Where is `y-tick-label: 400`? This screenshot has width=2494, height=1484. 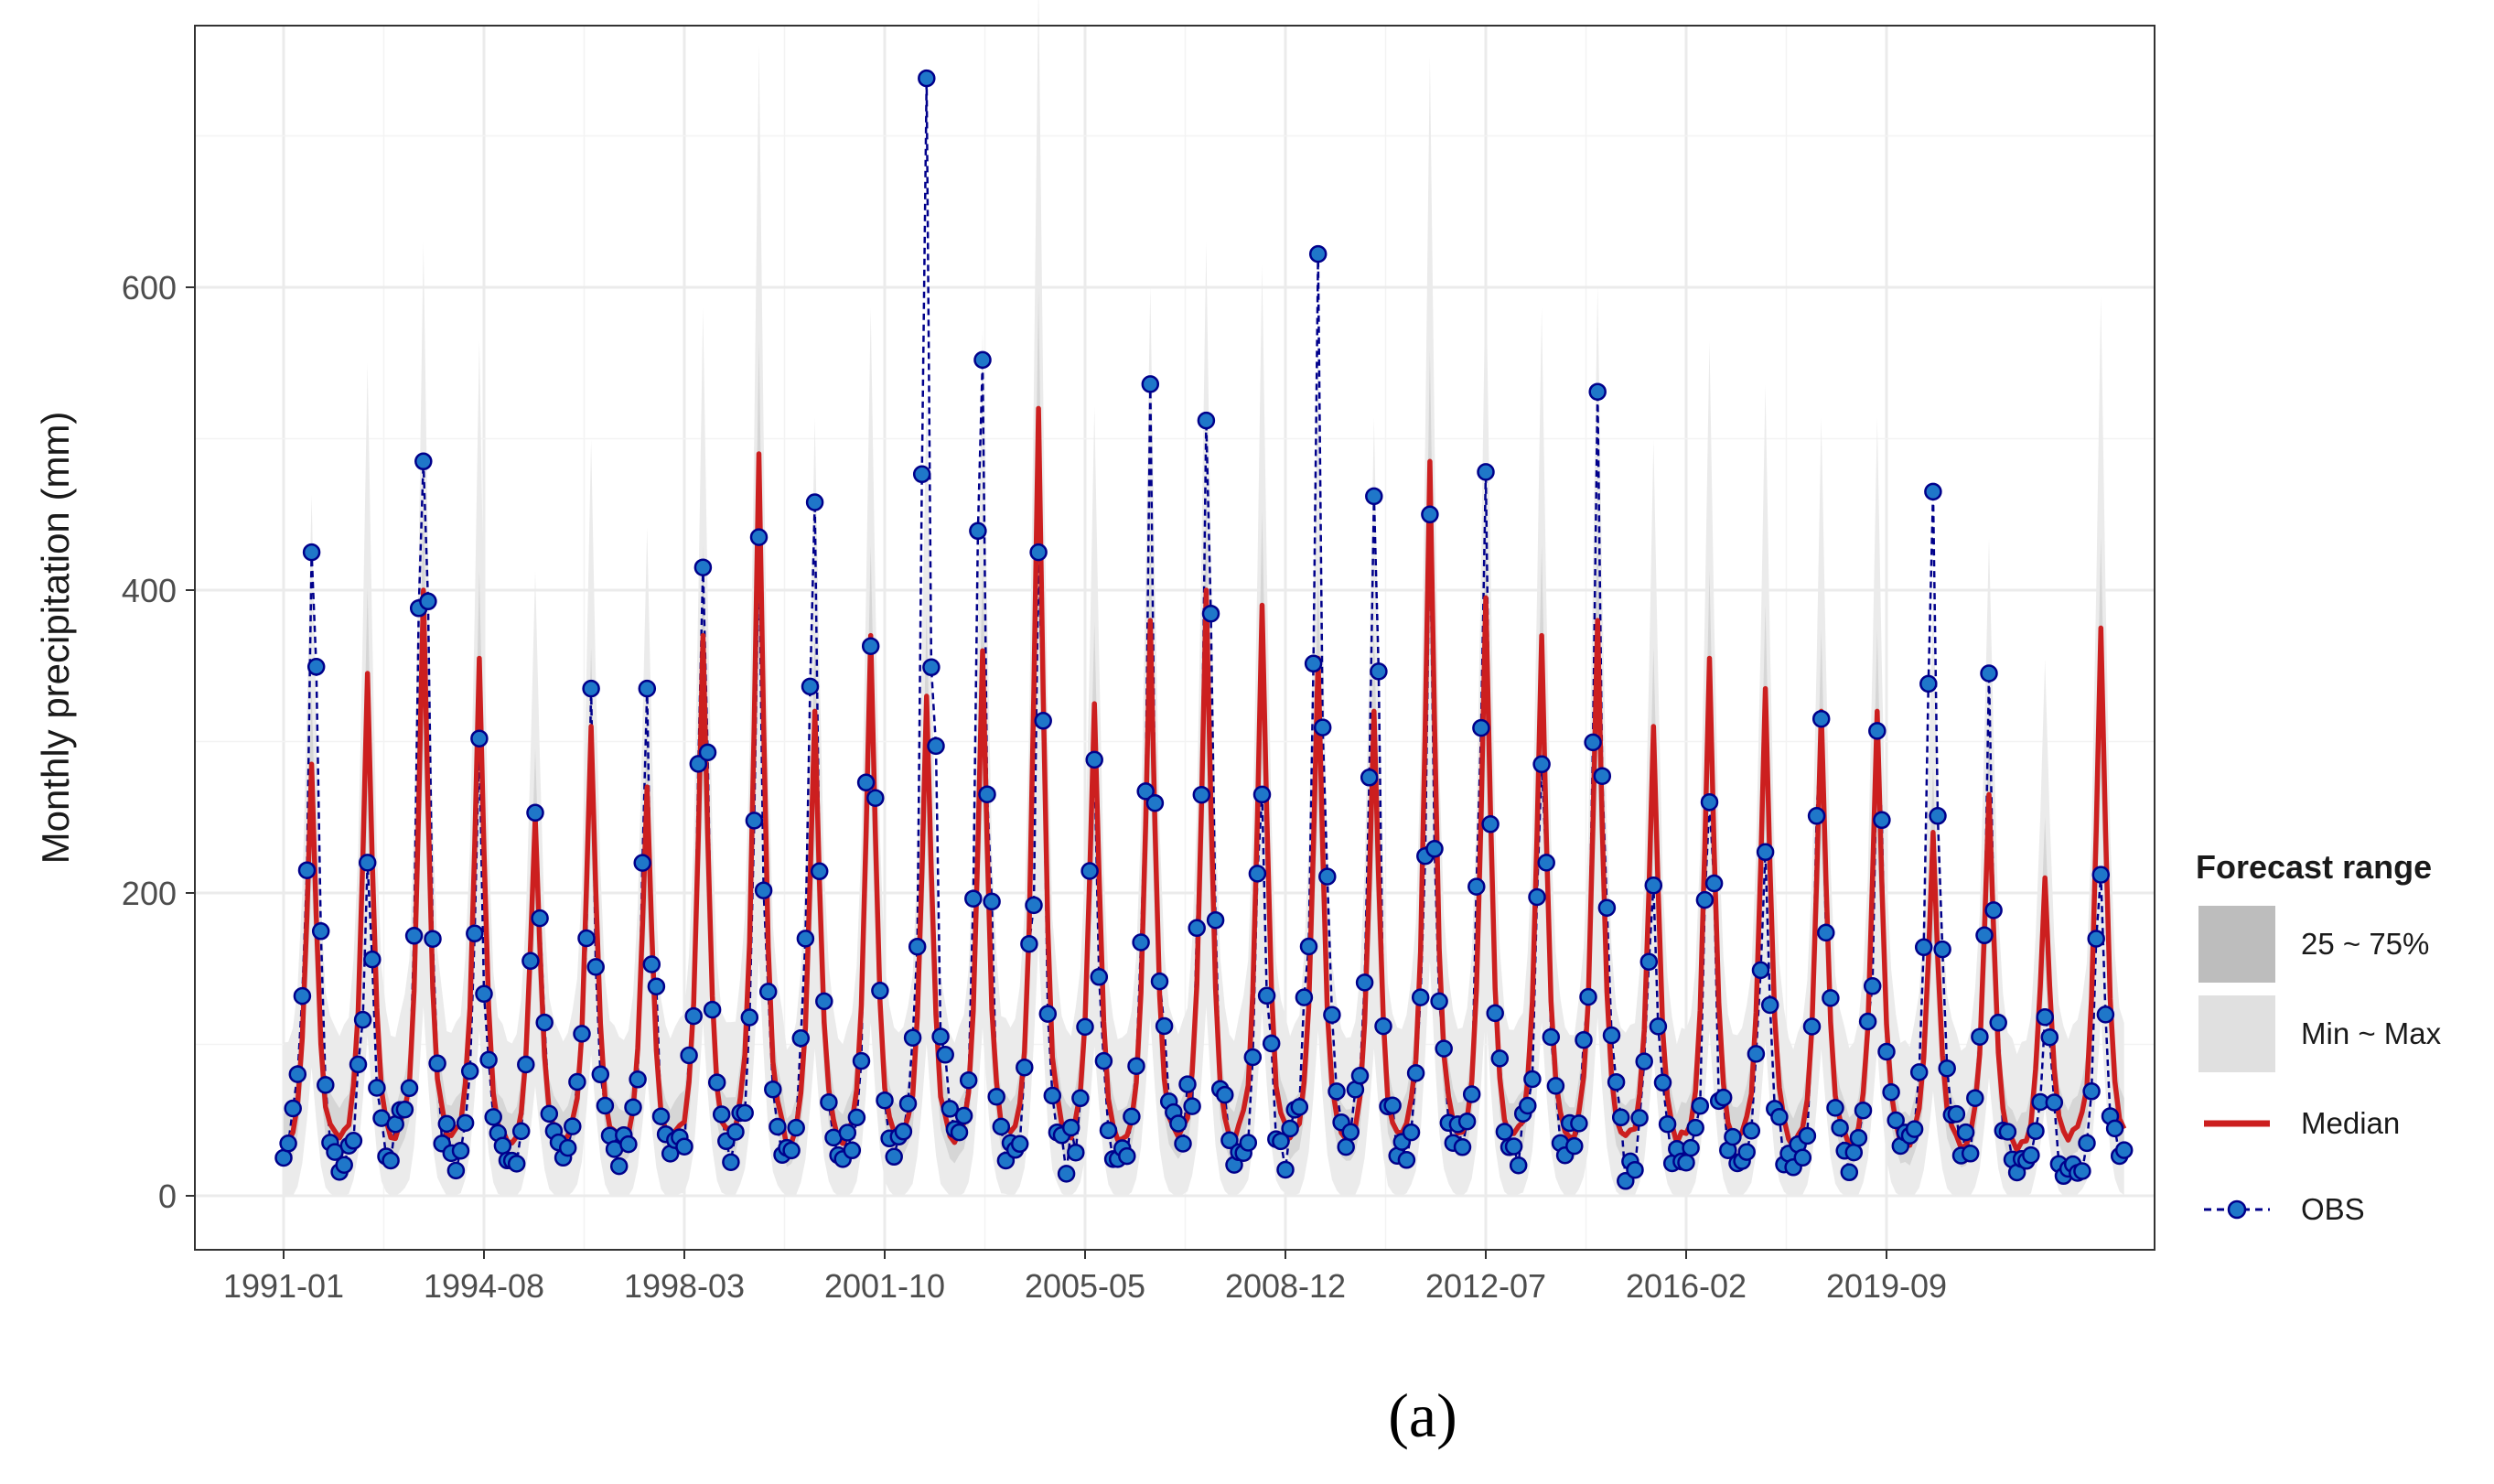
y-tick-label: 400 is located at coordinates (149, 590).